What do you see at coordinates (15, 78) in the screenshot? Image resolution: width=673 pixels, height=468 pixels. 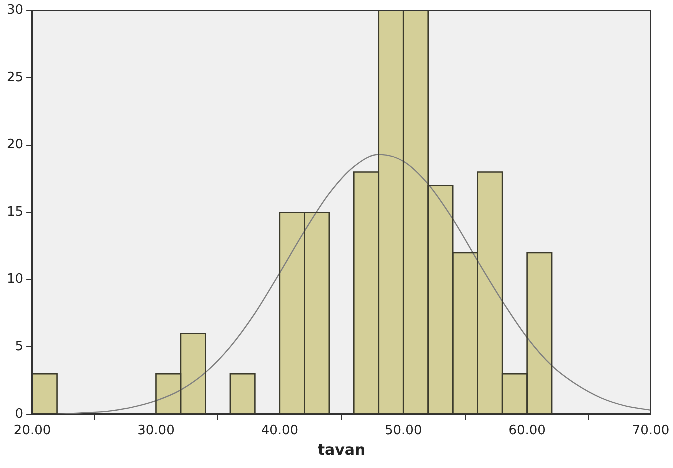 I see `y-tick-label: 25` at bounding box center [15, 78].